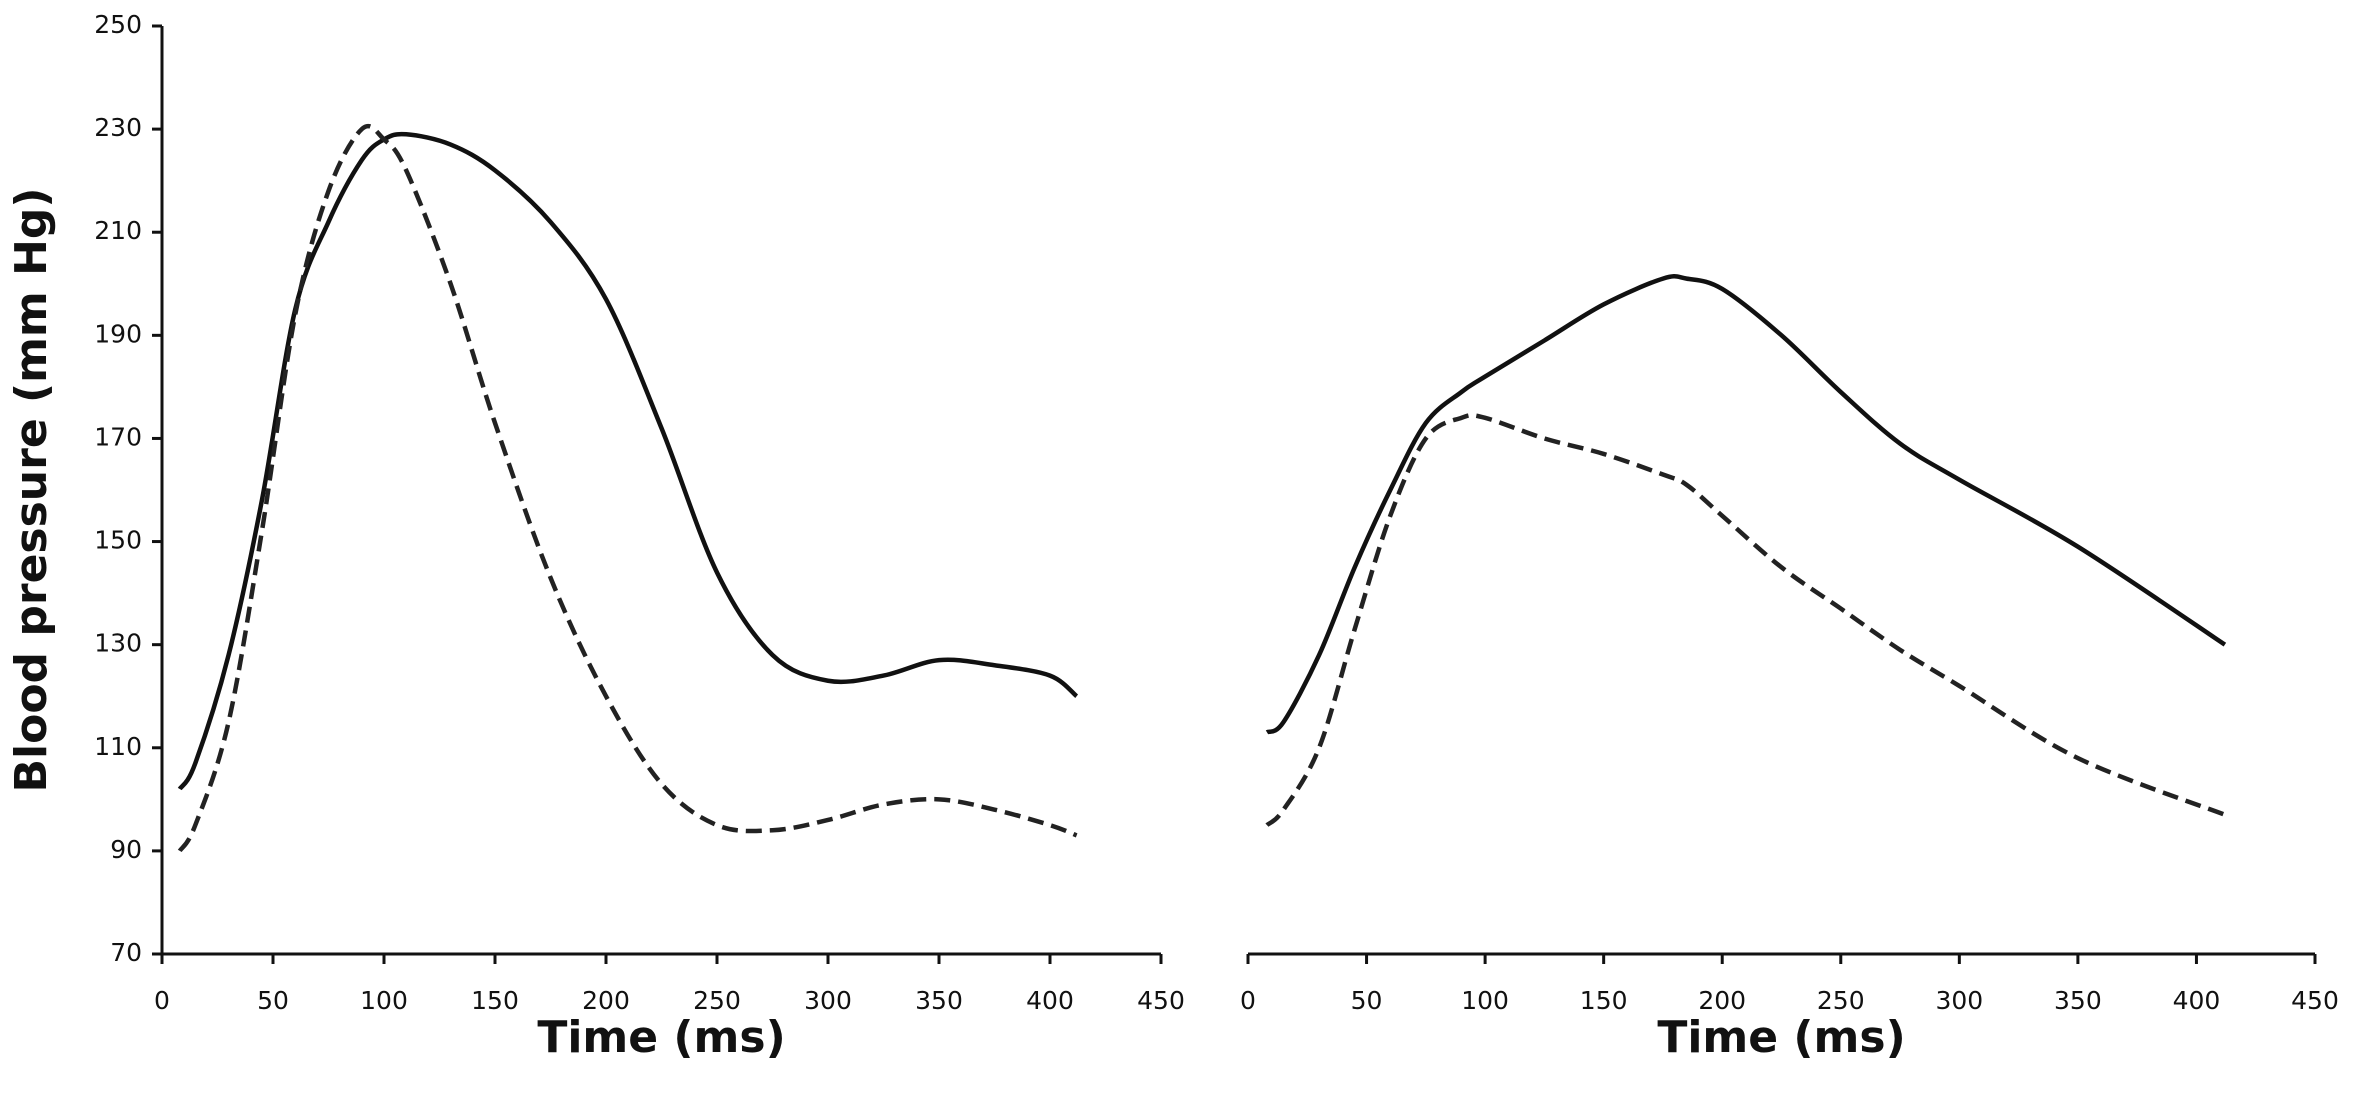 This screenshot has height=1115, width=2355. Describe the element at coordinates (118, 746) in the screenshot. I see `y-tick-label: 110` at that location.